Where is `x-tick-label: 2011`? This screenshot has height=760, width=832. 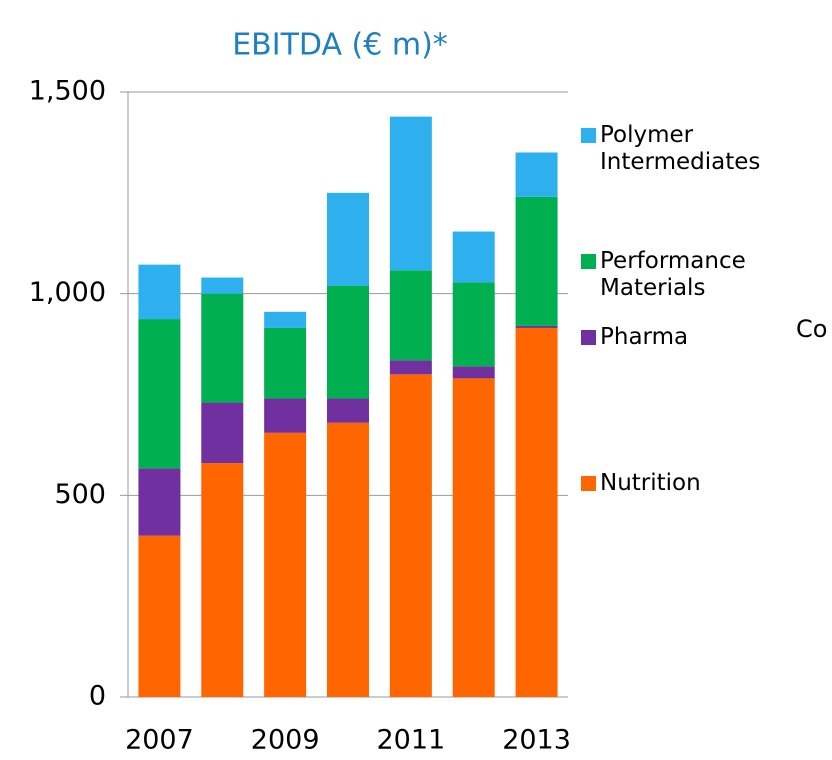 x-tick-label: 2011 is located at coordinates (410, 740).